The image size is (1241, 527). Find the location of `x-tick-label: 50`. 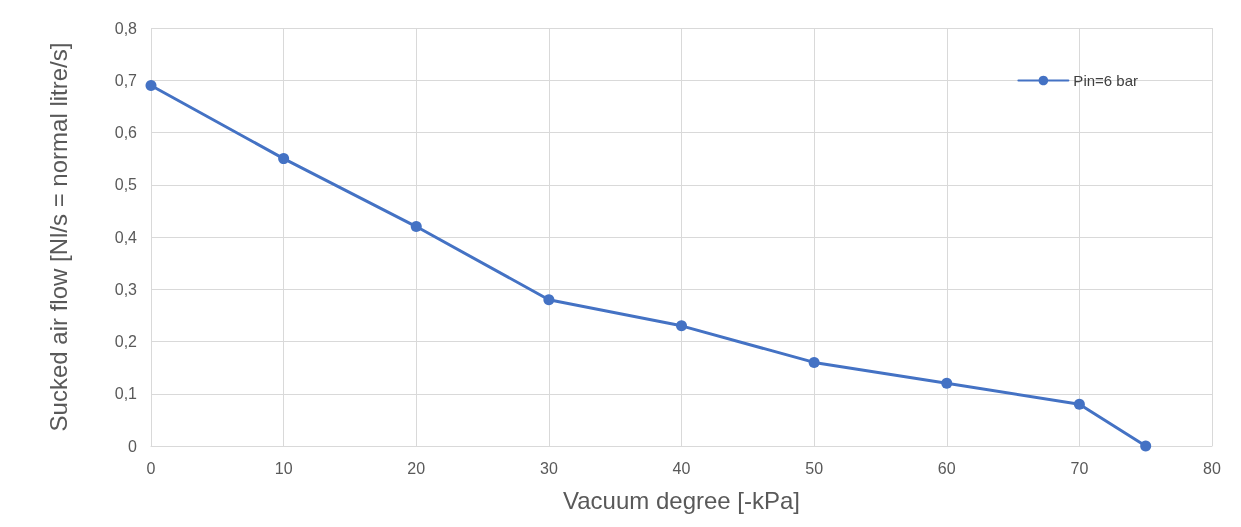

x-tick-label: 50 is located at coordinates (814, 468).